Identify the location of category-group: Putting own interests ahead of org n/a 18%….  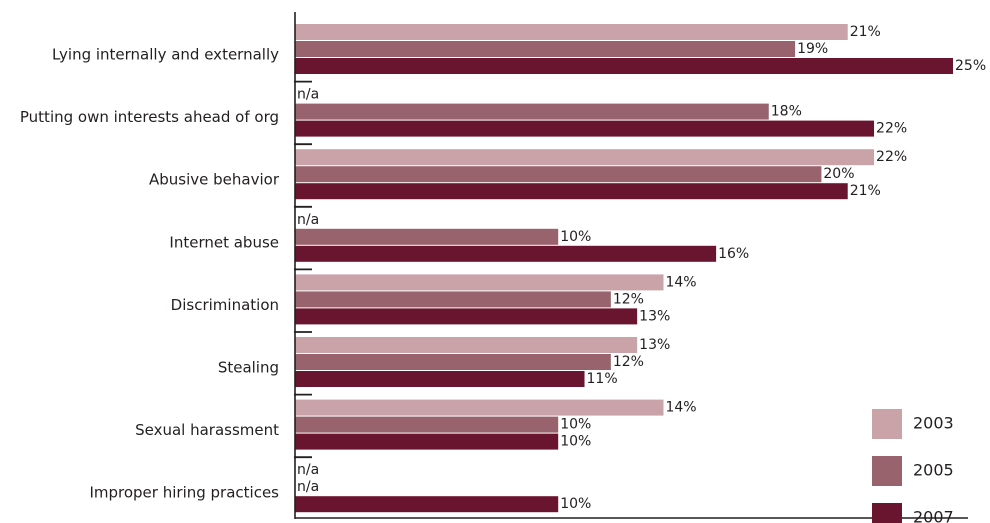
(463, 112).